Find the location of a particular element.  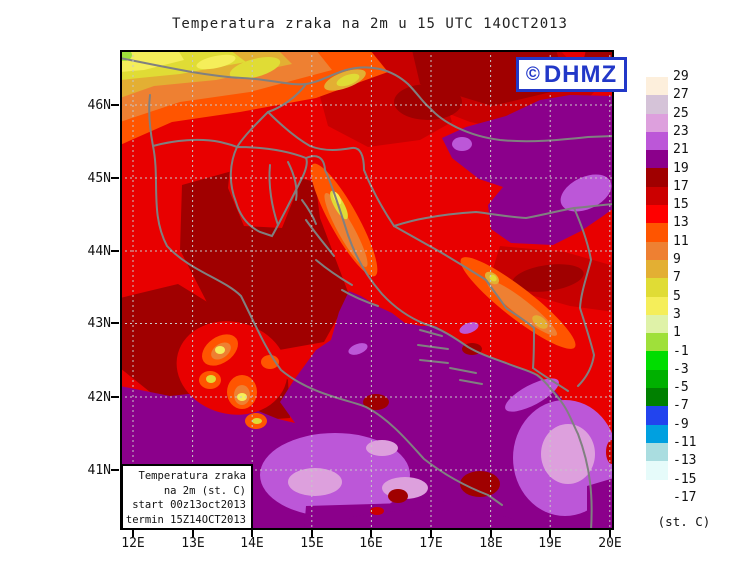

lon-label-17e: 17E is located at coordinates (431, 543).